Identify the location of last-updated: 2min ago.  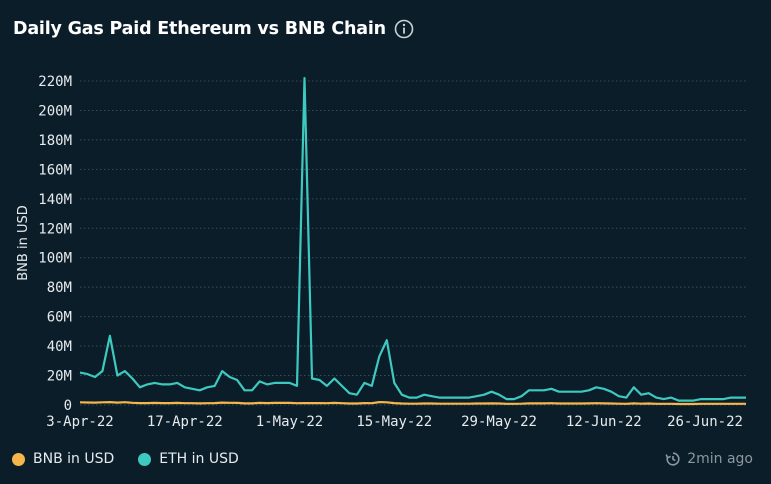
(709, 459).